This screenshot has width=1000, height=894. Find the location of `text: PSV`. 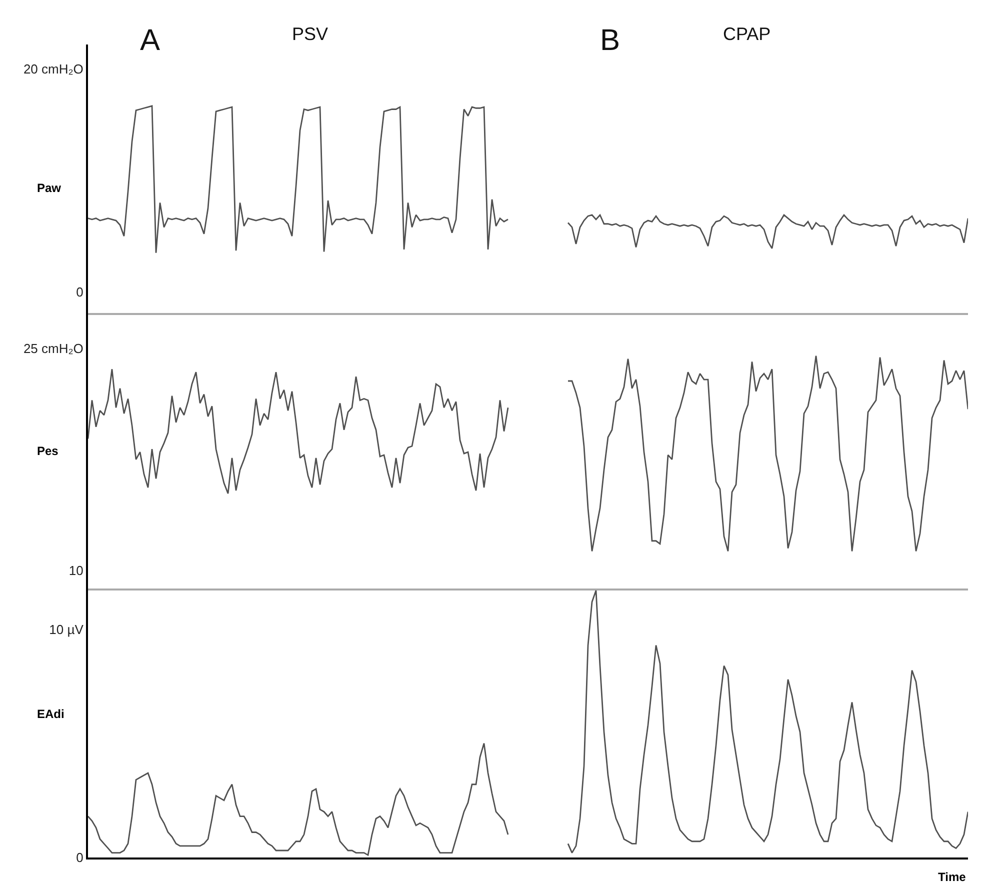

text: PSV is located at coordinates (310, 34).